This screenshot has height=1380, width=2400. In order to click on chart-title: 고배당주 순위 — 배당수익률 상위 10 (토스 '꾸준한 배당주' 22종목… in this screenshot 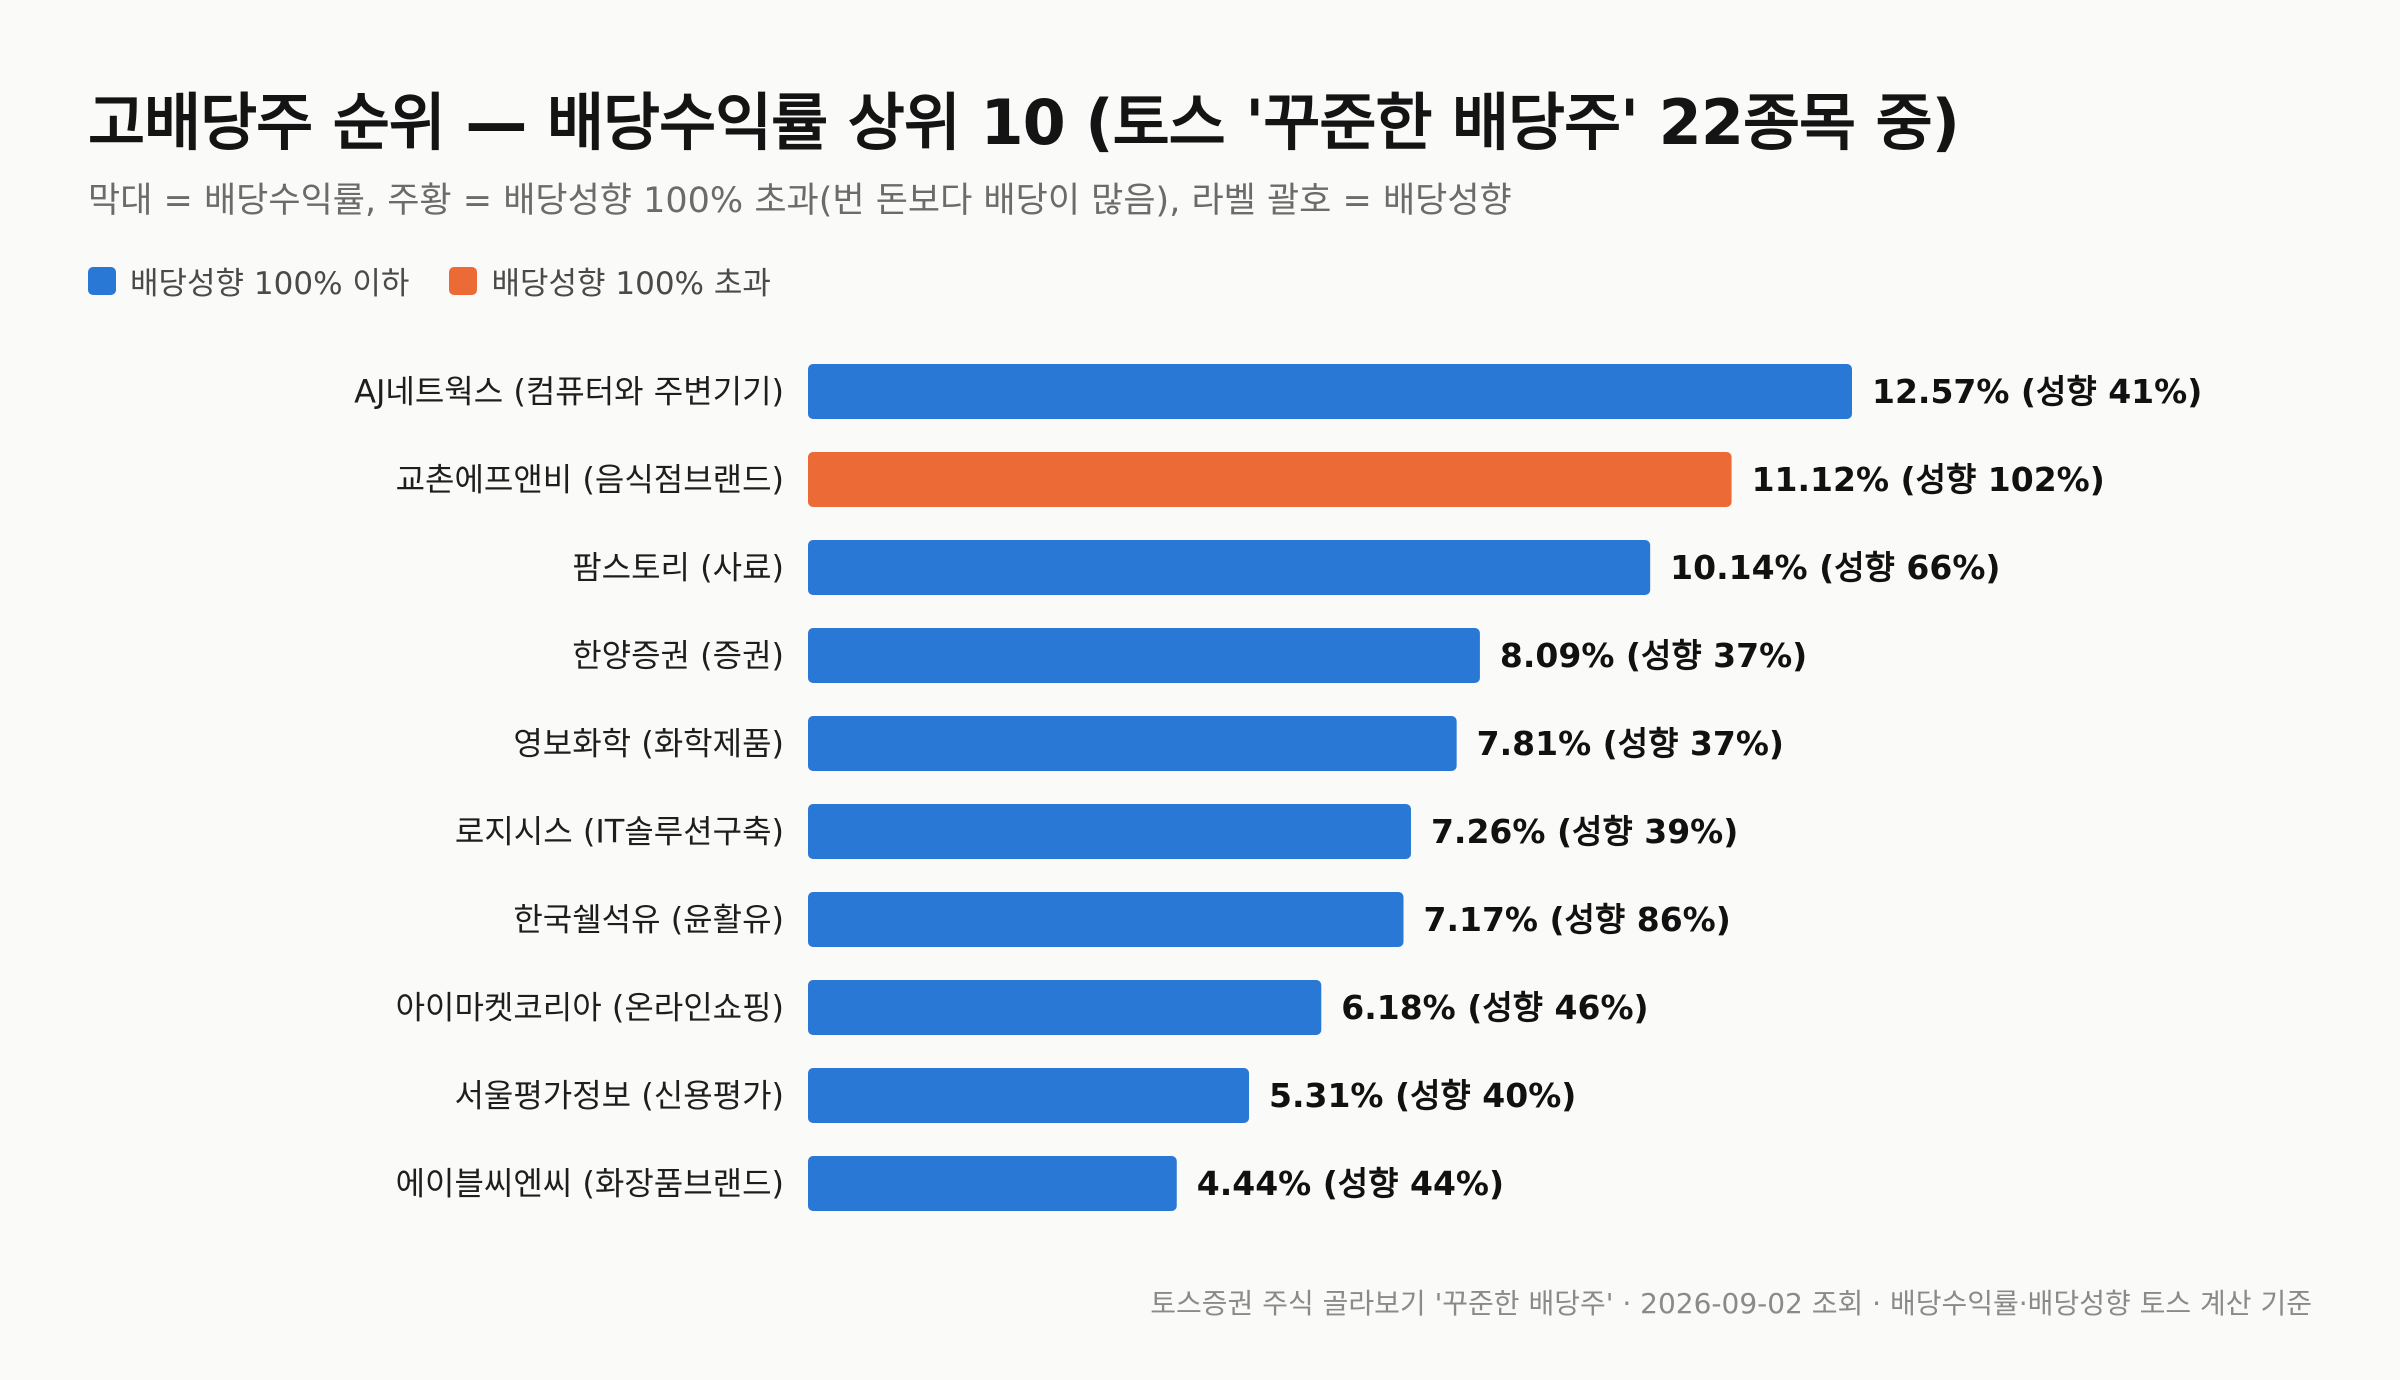, I will do `click(1024, 122)`.